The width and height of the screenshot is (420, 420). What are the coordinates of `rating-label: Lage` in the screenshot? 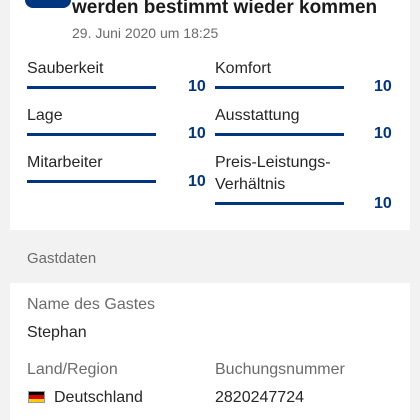 It's located at (45, 115).